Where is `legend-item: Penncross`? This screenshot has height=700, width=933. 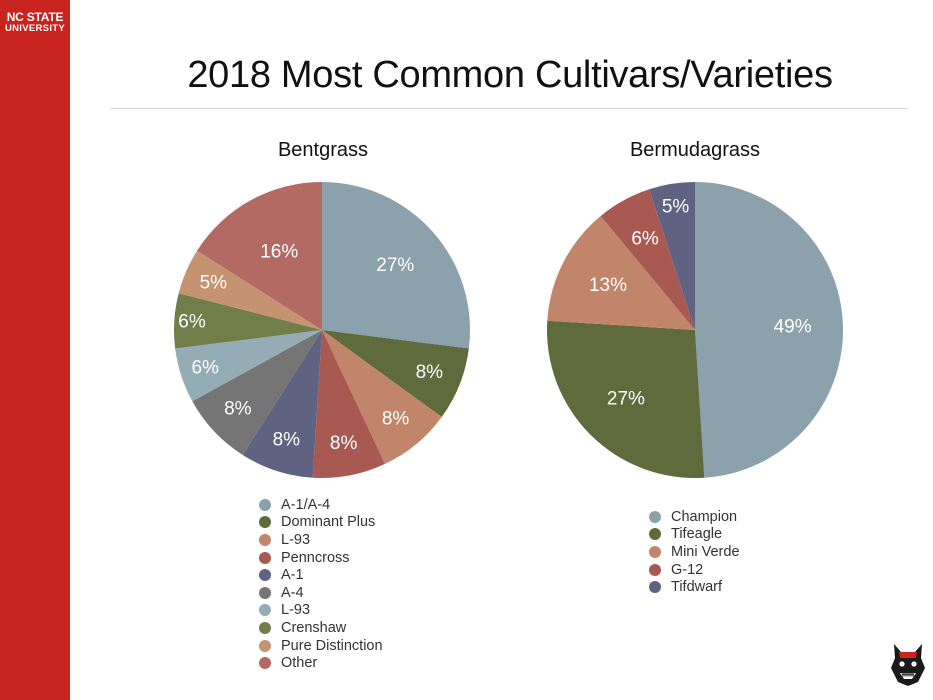
legend-item: Penncross is located at coordinates (321, 558).